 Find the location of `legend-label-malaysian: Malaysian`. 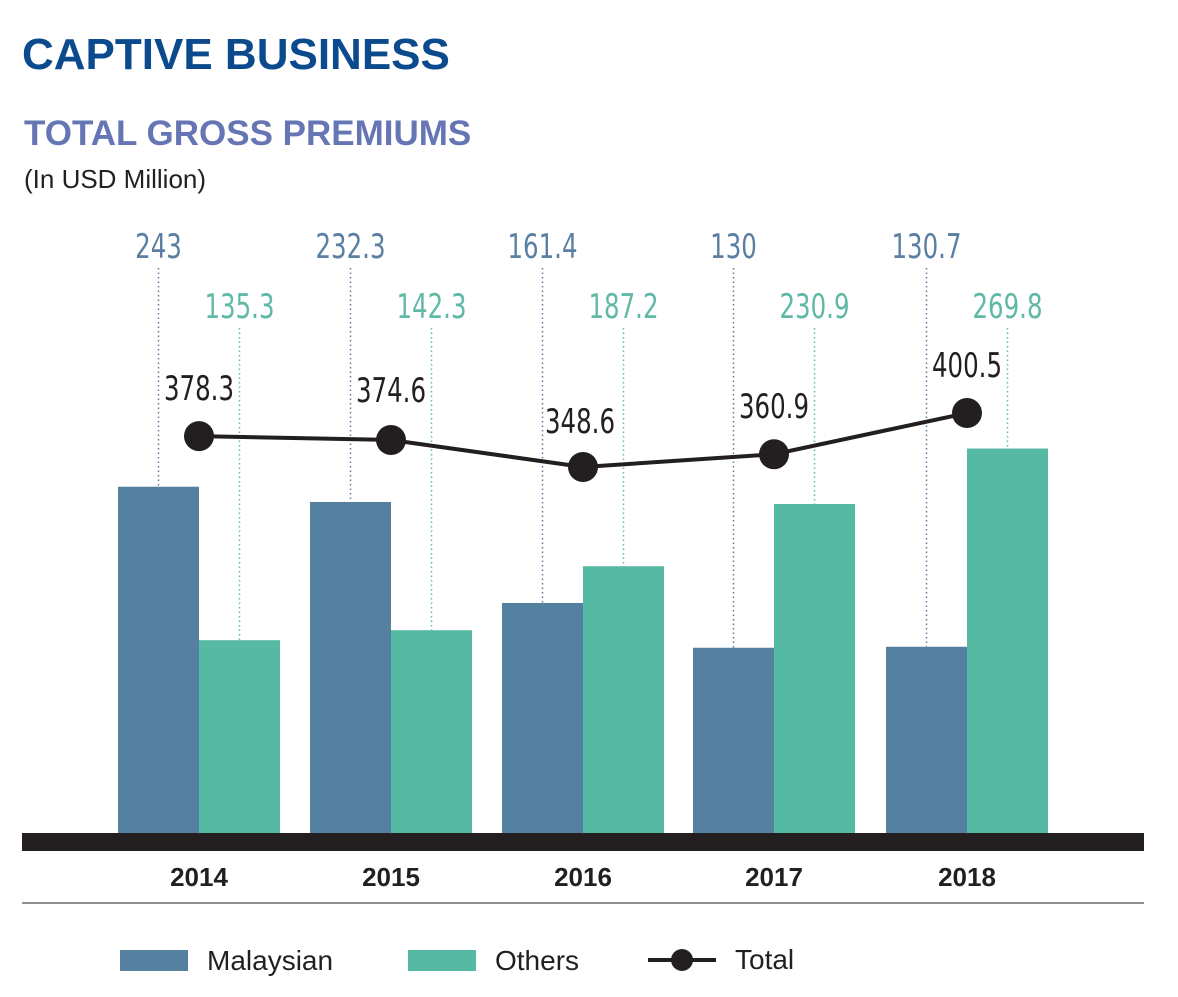

legend-label-malaysian: Malaysian is located at coordinates (270, 960).